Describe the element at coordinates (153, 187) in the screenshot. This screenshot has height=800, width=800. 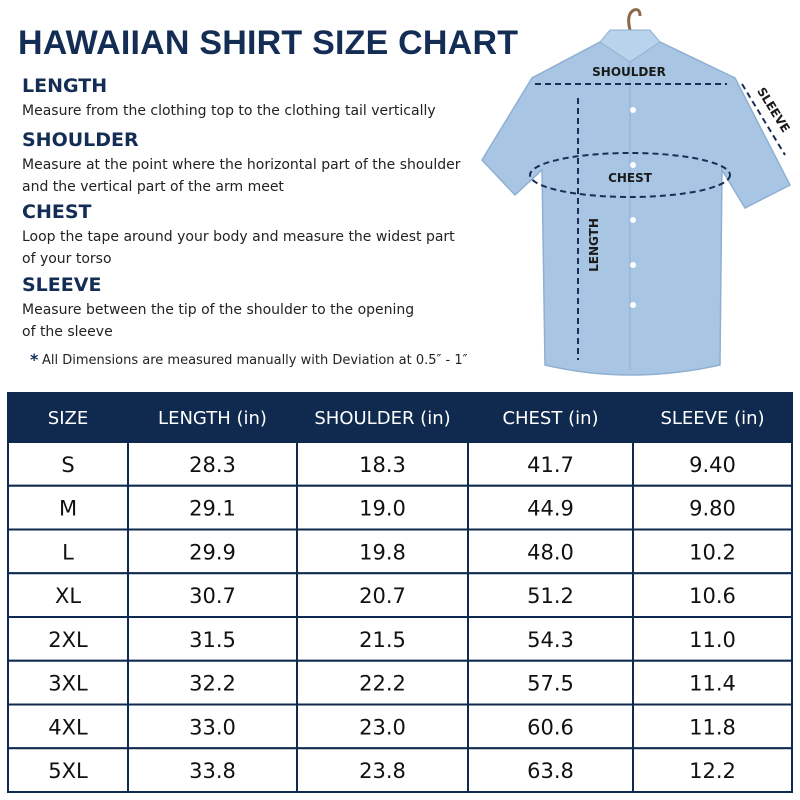
I see `section-text: and the vertical part of the arm meet` at that location.